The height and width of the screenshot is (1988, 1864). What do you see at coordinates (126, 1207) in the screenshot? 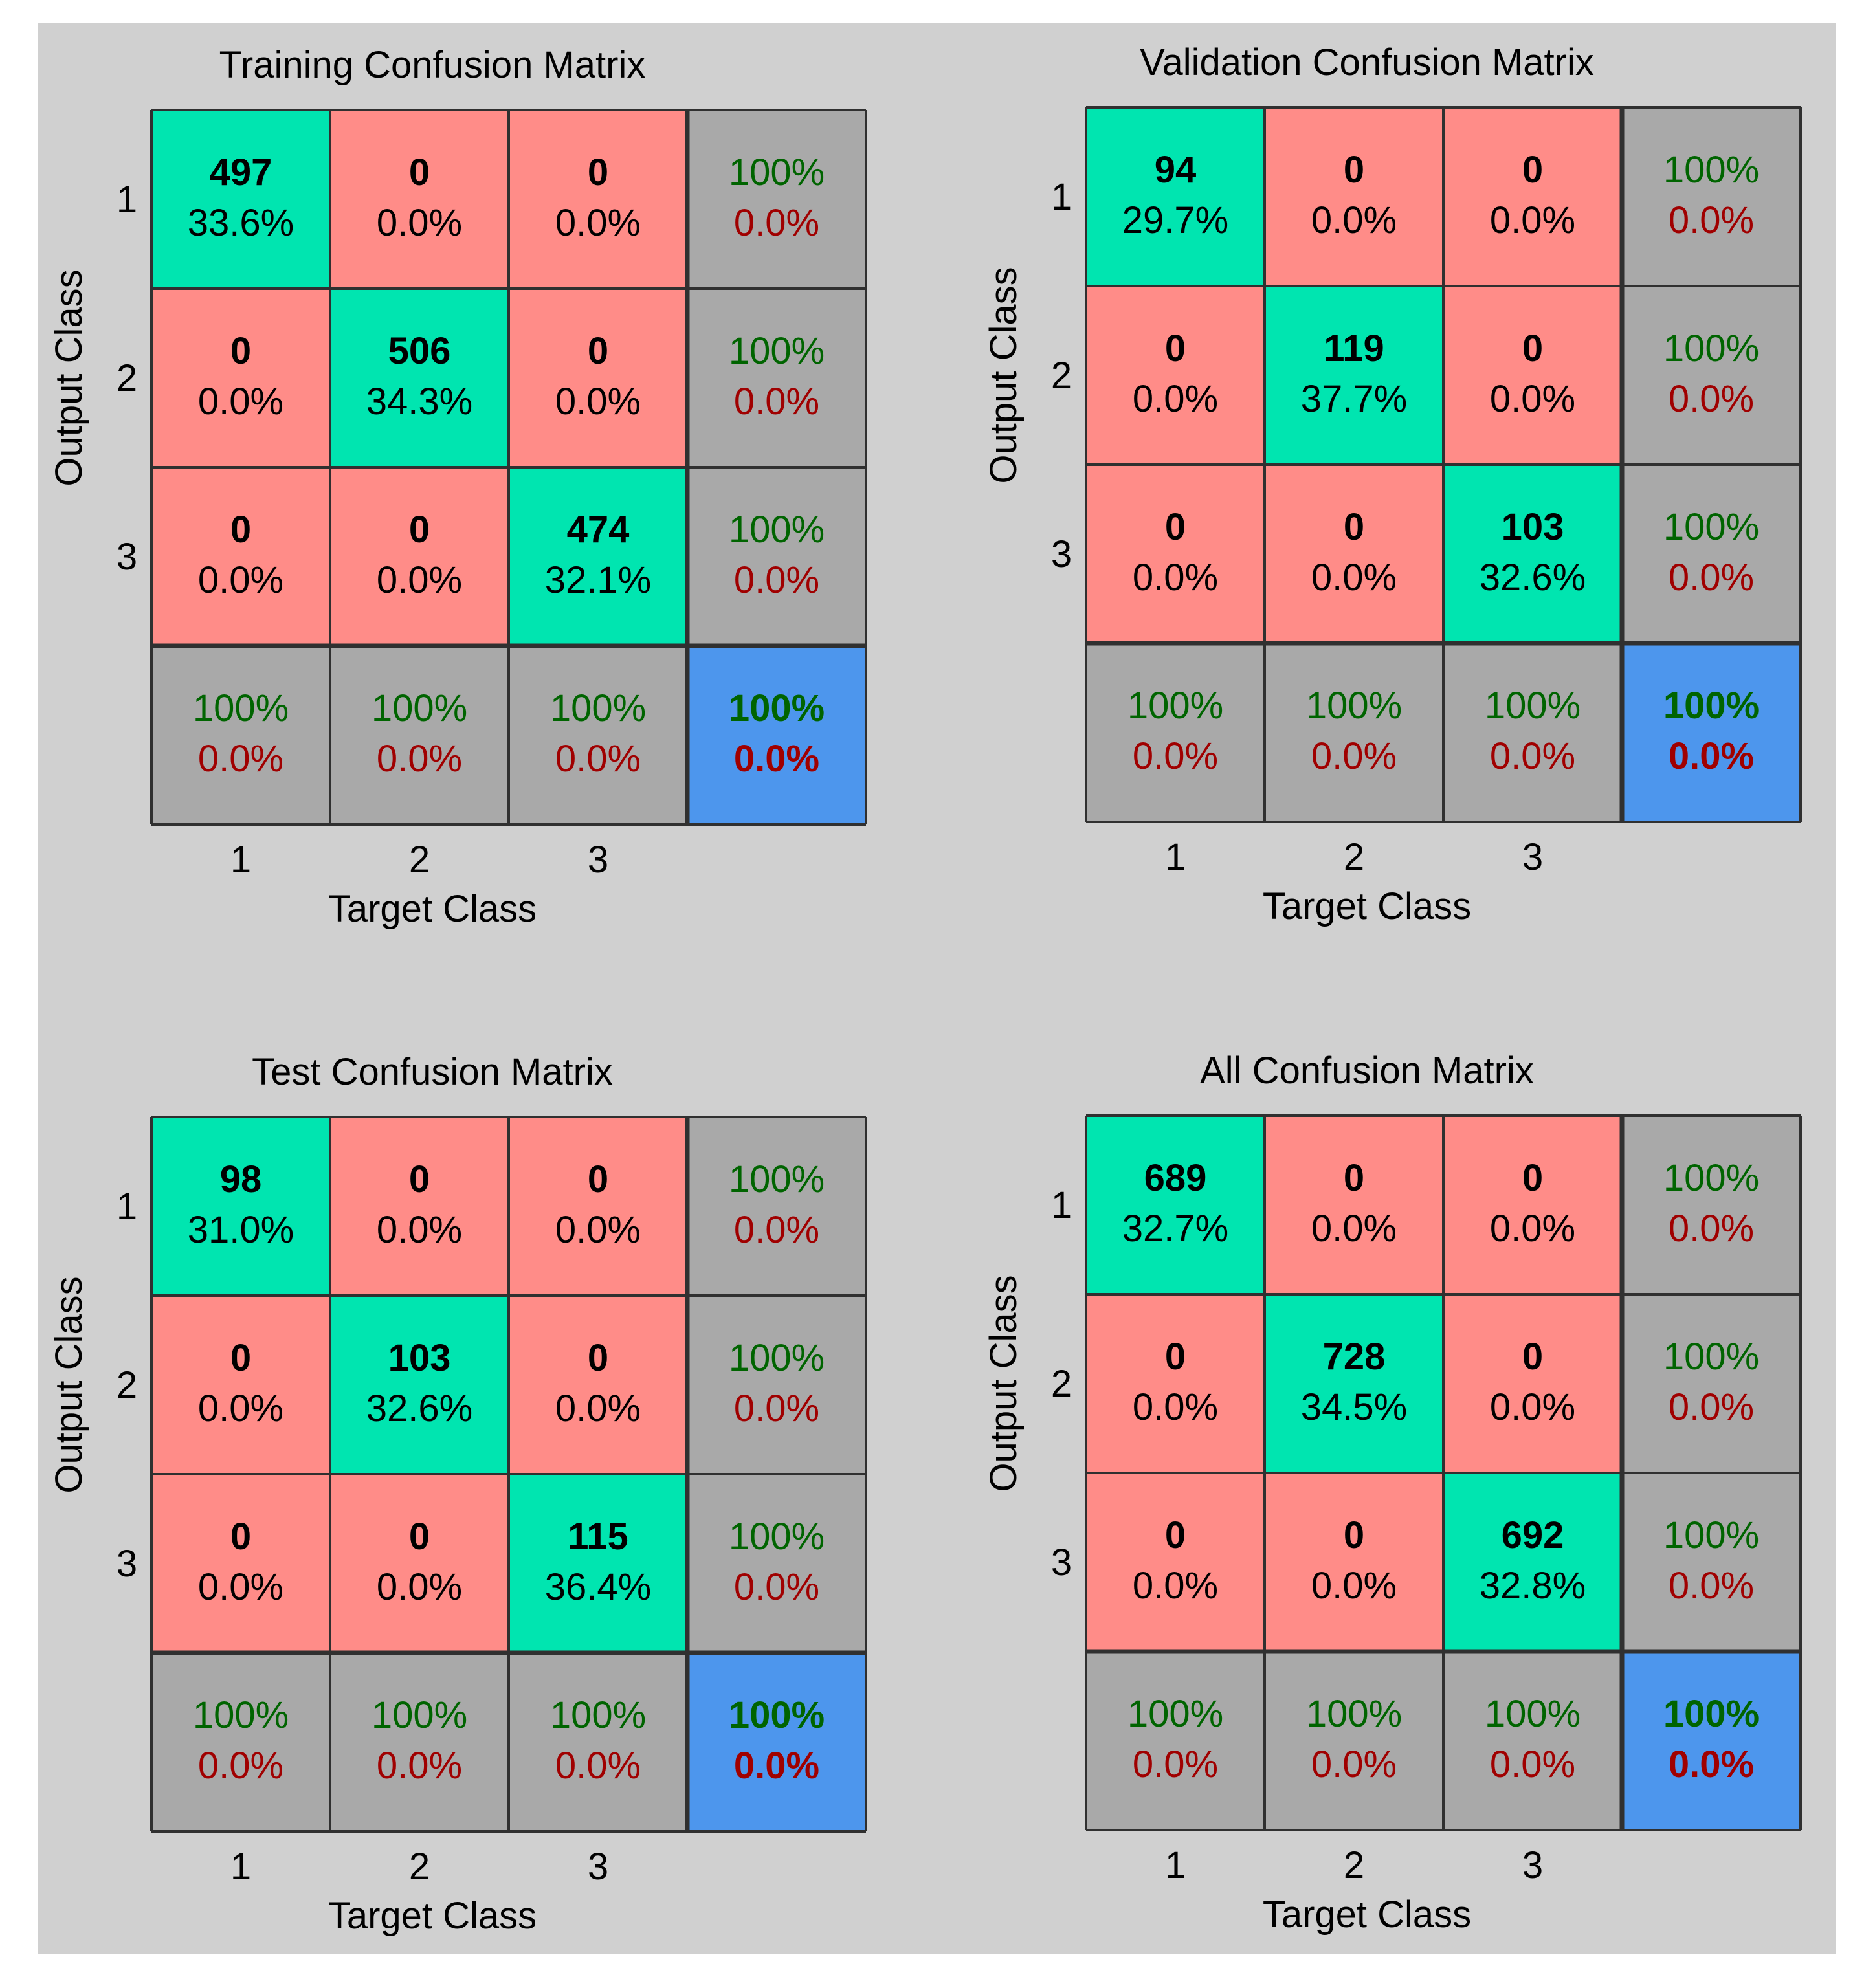
I see `y-tick-label: 1` at bounding box center [126, 1207].